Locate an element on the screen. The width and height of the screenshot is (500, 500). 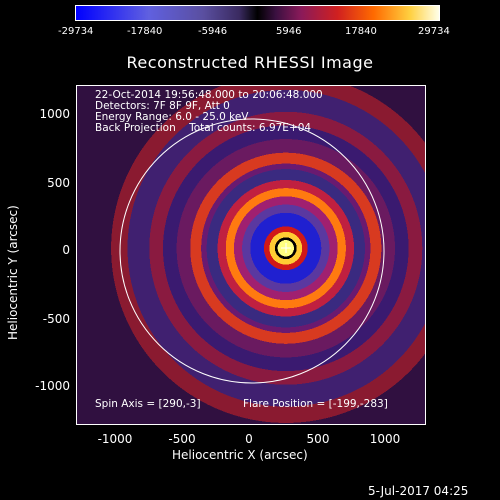
x-tick-label: -1000 is located at coordinates (115, 439).